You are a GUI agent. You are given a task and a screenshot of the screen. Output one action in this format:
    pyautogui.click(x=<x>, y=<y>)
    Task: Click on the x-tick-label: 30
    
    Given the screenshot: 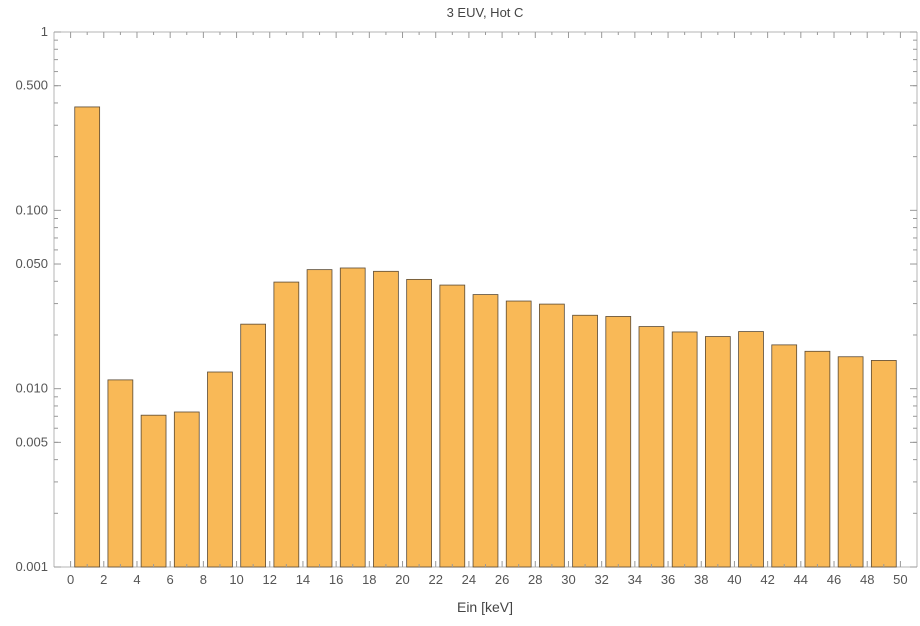 What is the action you would take?
    pyautogui.click(x=568, y=579)
    